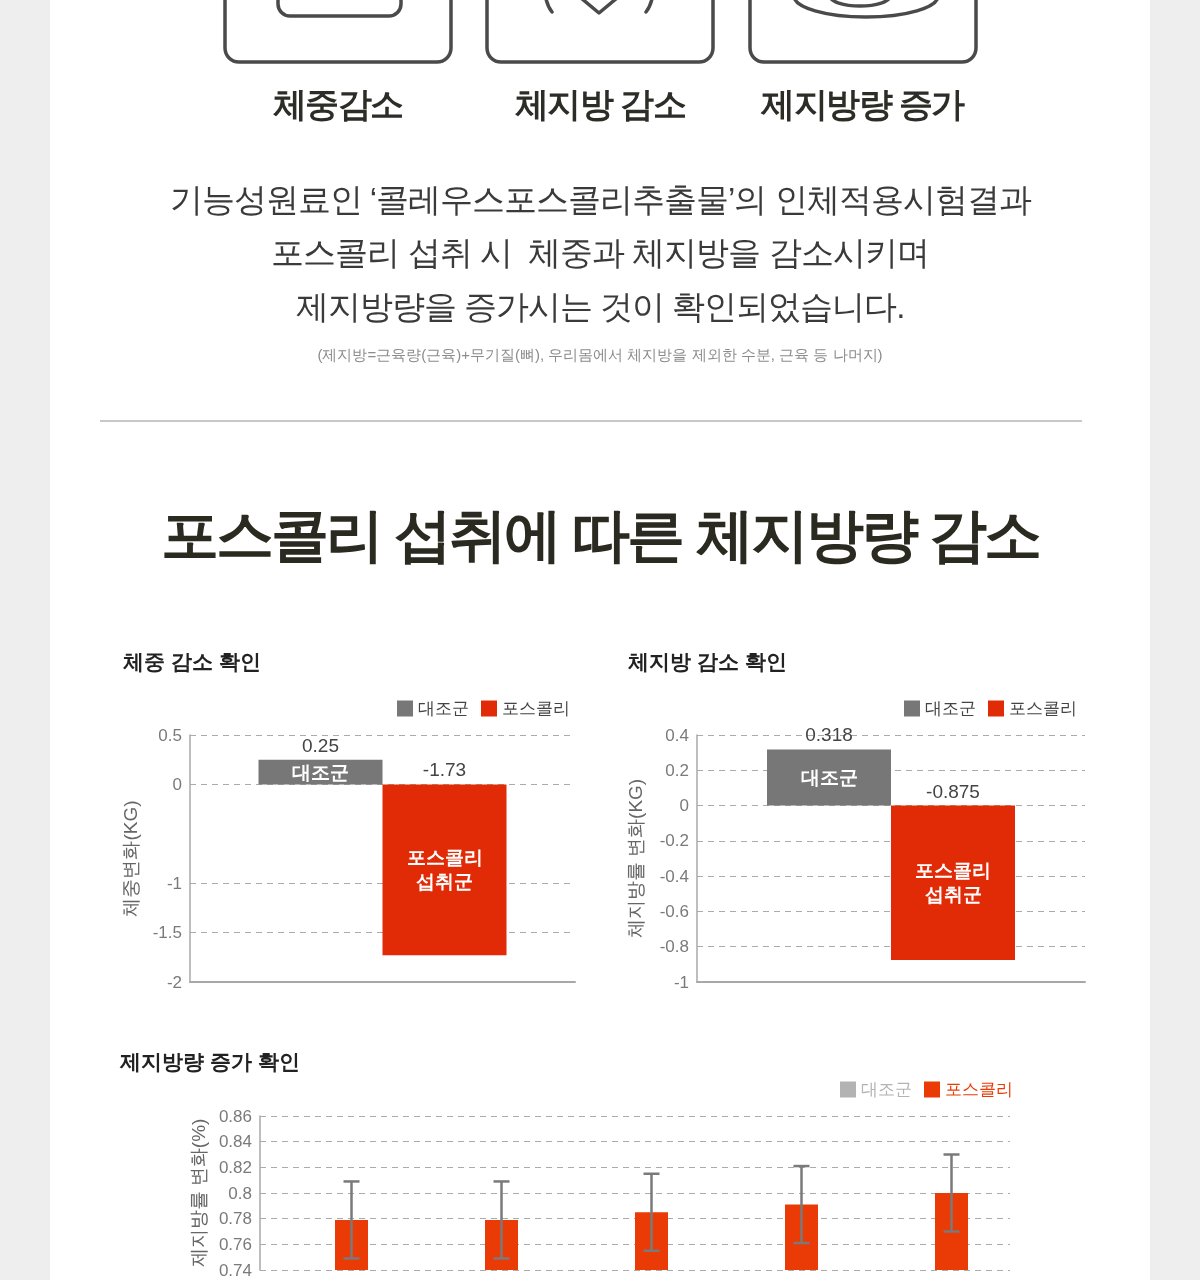 This screenshot has height=1280, width=1200. Describe the element at coordinates (862, 105) in the screenshot. I see `text: 제지방량 증가` at that location.